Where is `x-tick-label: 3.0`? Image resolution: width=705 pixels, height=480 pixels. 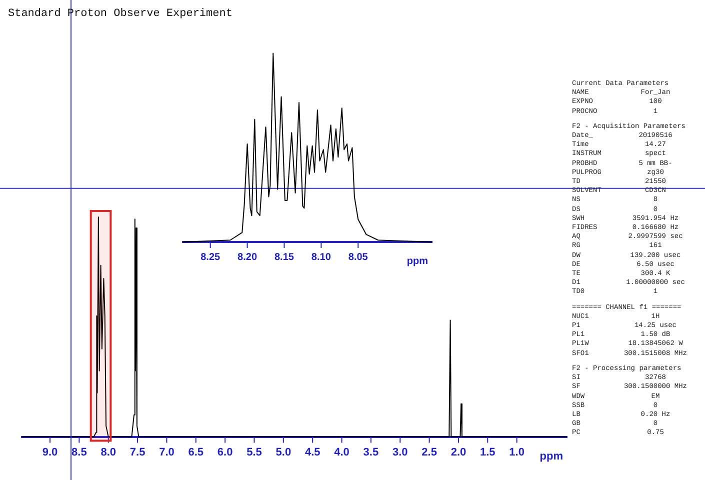
x-tick-label: 3.0 is located at coordinates (400, 452).